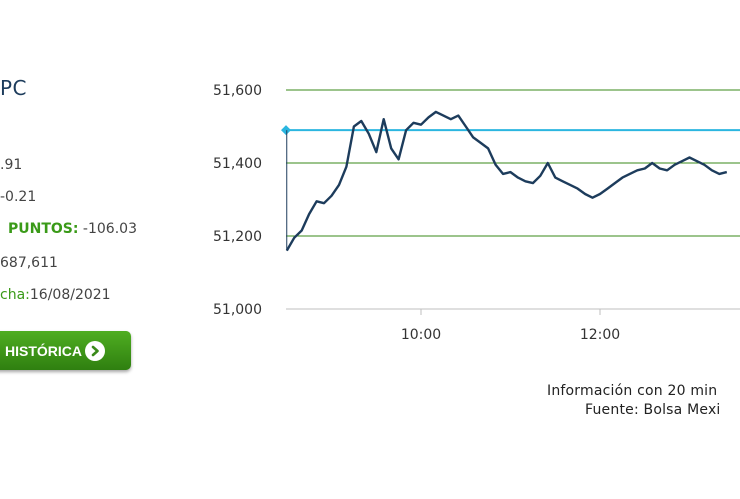  Describe the element at coordinates (421, 335) in the screenshot. I see `x-tick-label: 10:00` at that location.